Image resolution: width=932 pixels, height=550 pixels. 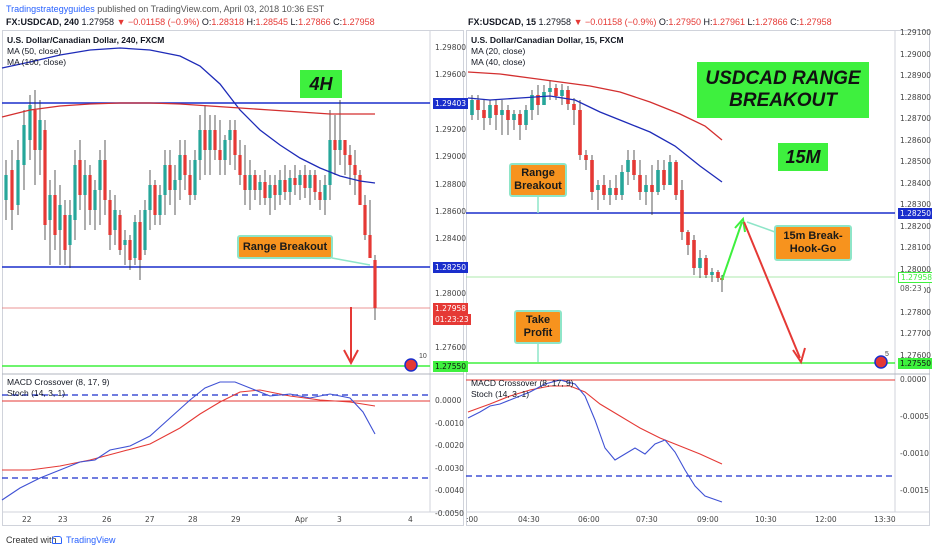 What do you see at coordinates (43, 22) in the screenshot?
I see `left-symbol: FX:USDCAD, 240` at bounding box center [43, 22].